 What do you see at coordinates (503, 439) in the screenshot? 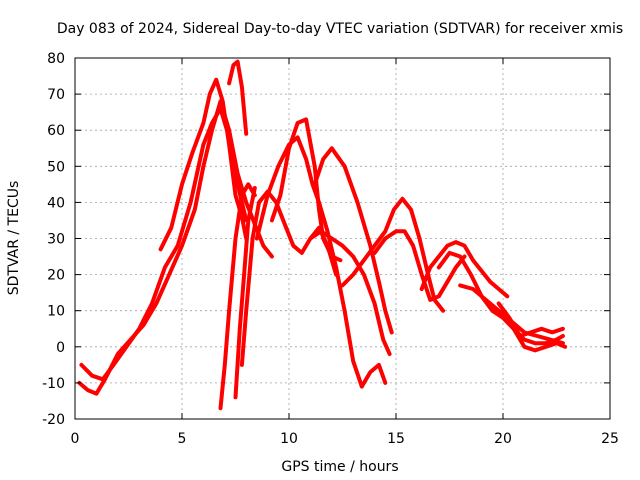
I see `x-tick-label: 20` at bounding box center [503, 439].